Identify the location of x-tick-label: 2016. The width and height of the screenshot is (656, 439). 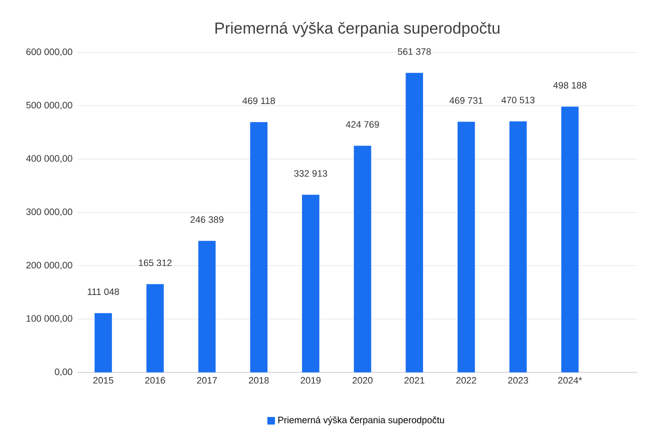
(155, 380).